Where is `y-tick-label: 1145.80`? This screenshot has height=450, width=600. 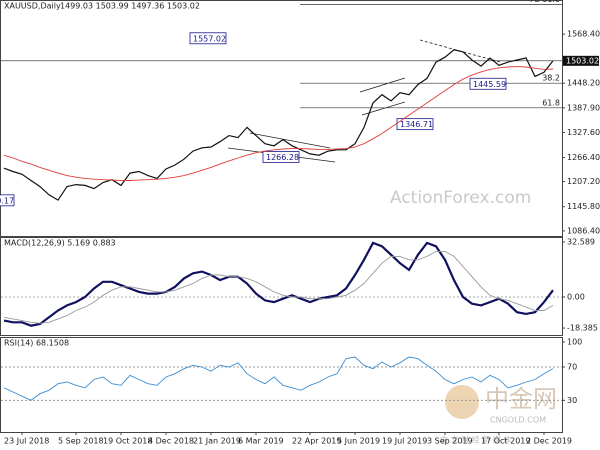 y-tick-label: 1145.80 is located at coordinates (583, 206).